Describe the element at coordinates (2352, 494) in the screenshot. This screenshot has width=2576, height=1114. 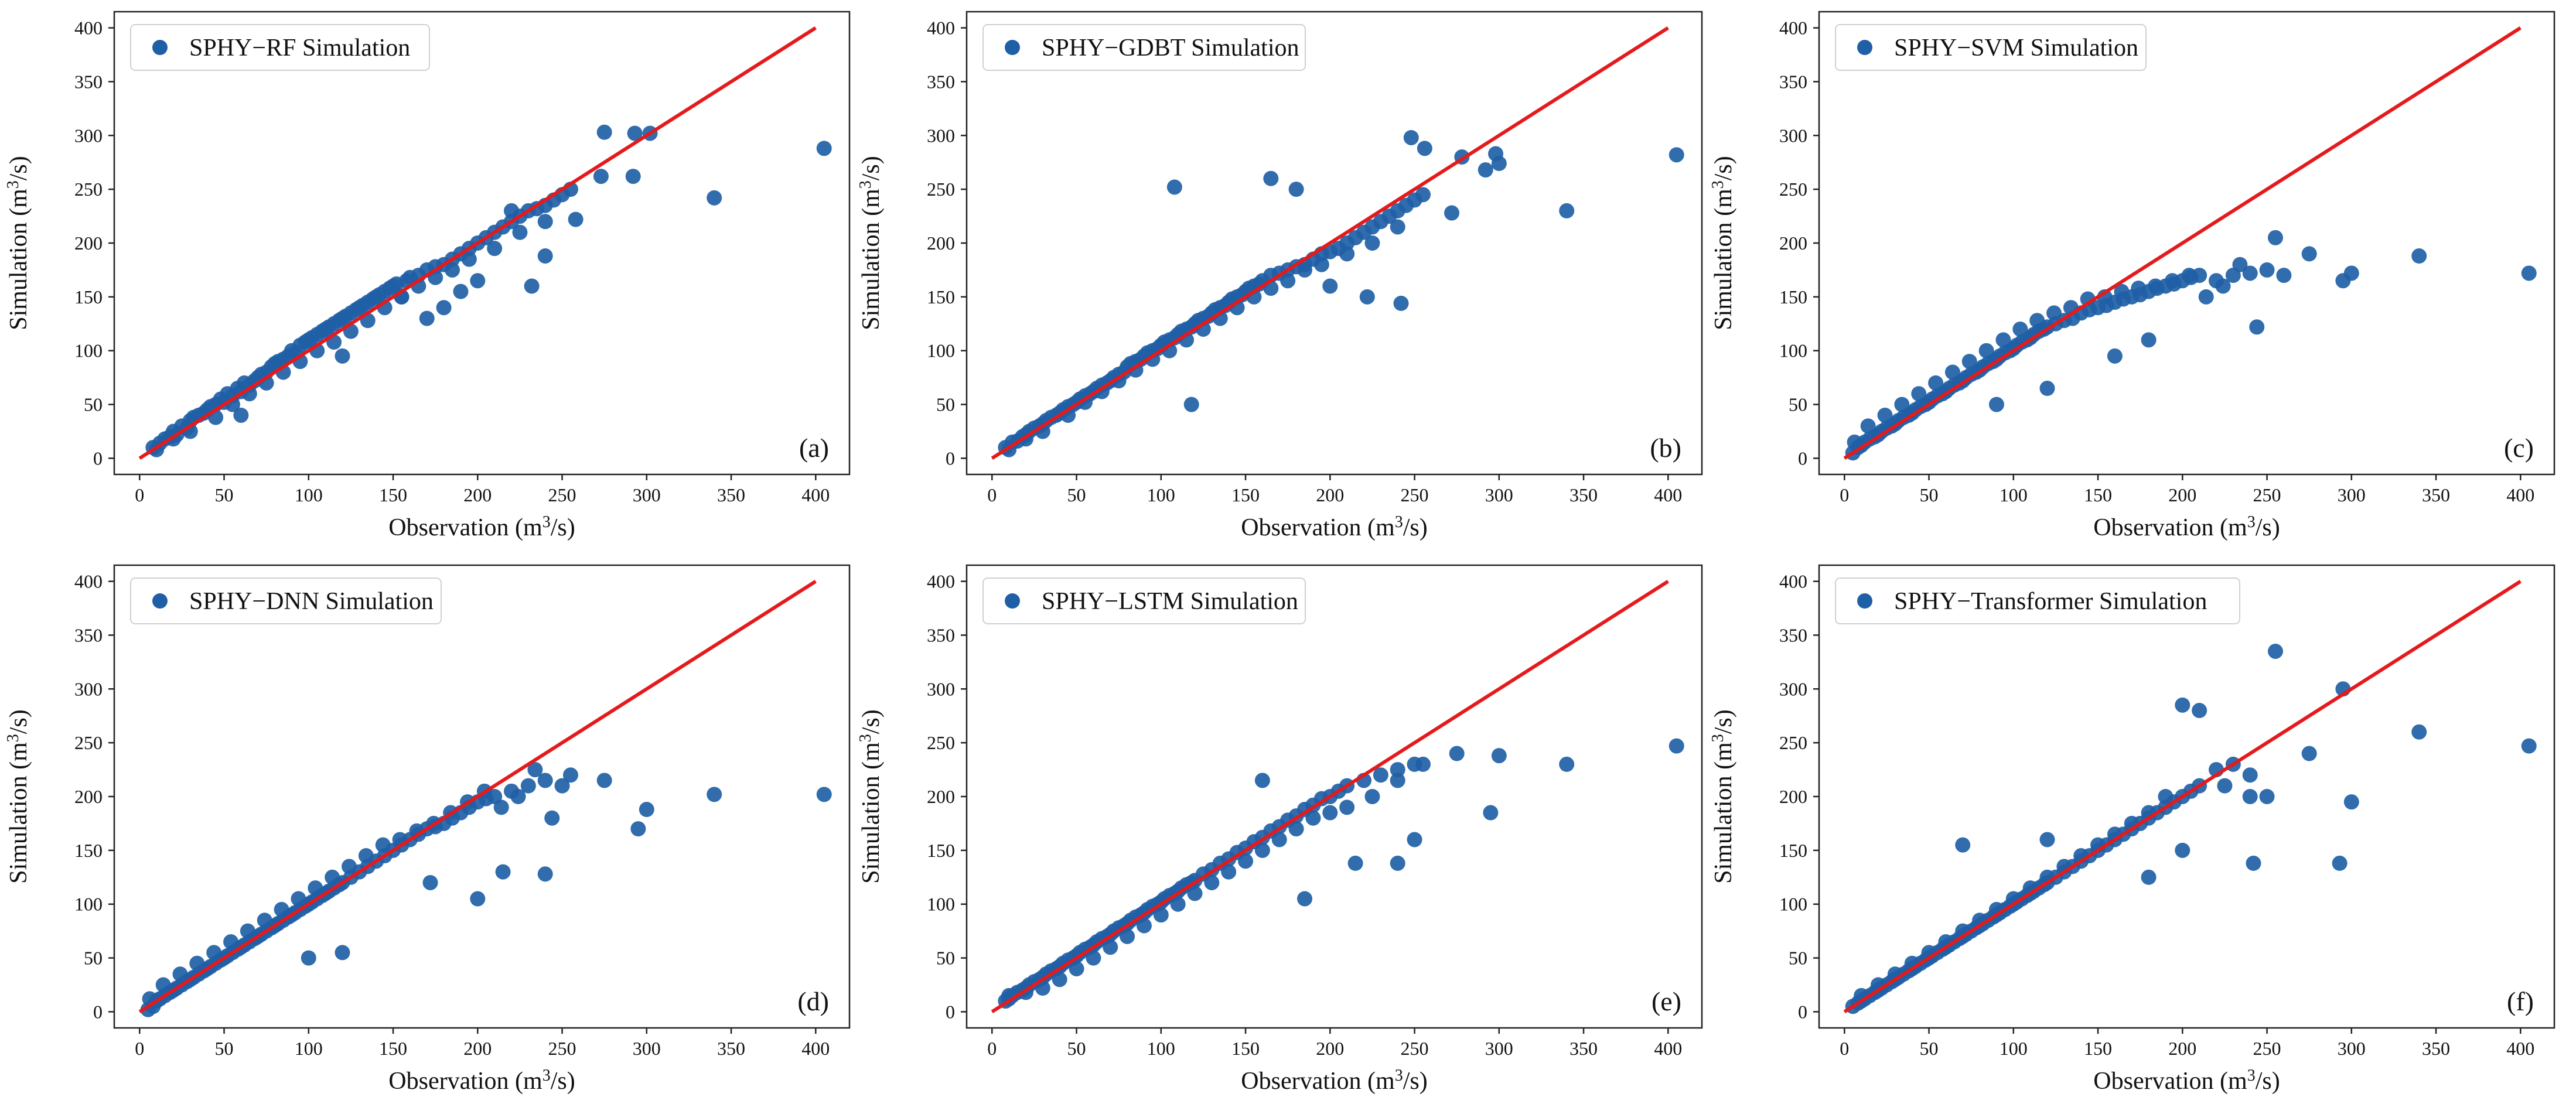
I see `x-tick-label: 300` at that location.